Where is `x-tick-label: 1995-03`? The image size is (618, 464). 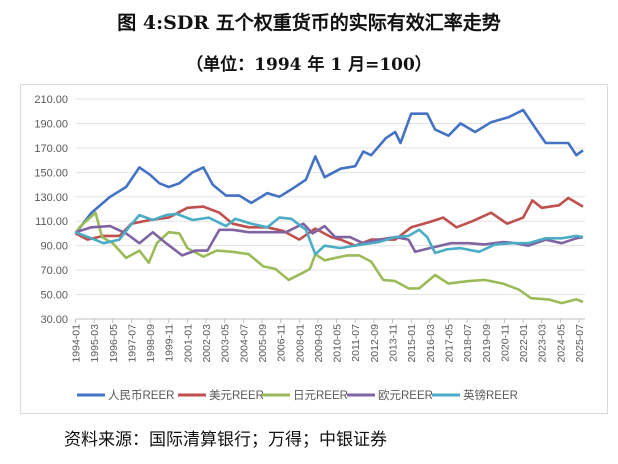 x-tick-label: 1995-03 is located at coordinates (95, 343).